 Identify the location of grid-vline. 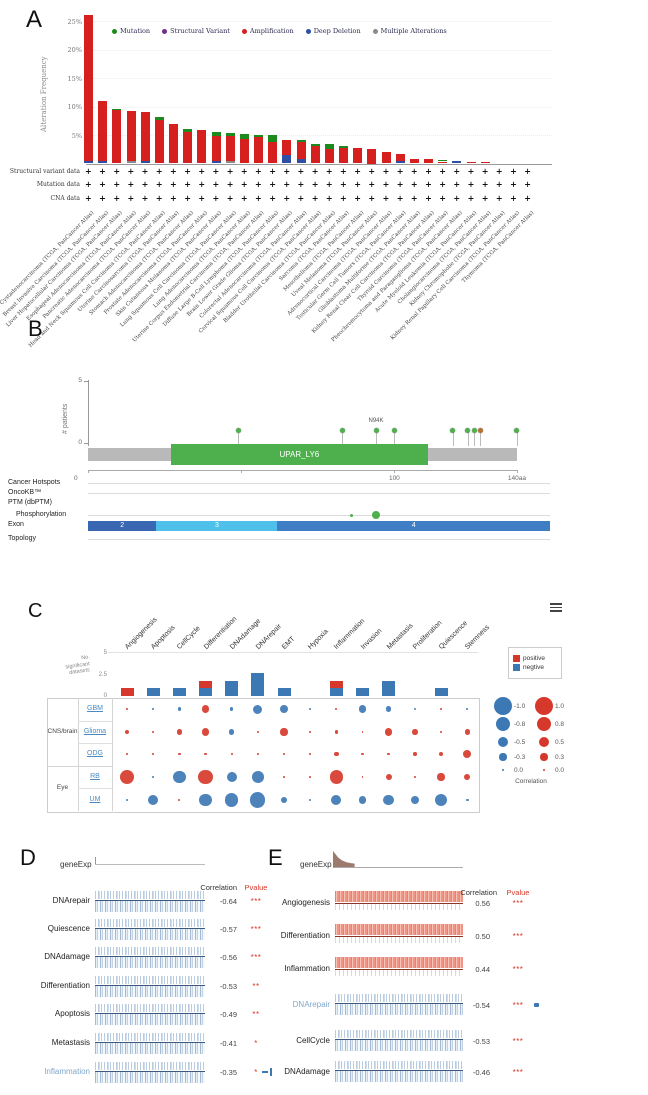
(112, 754).